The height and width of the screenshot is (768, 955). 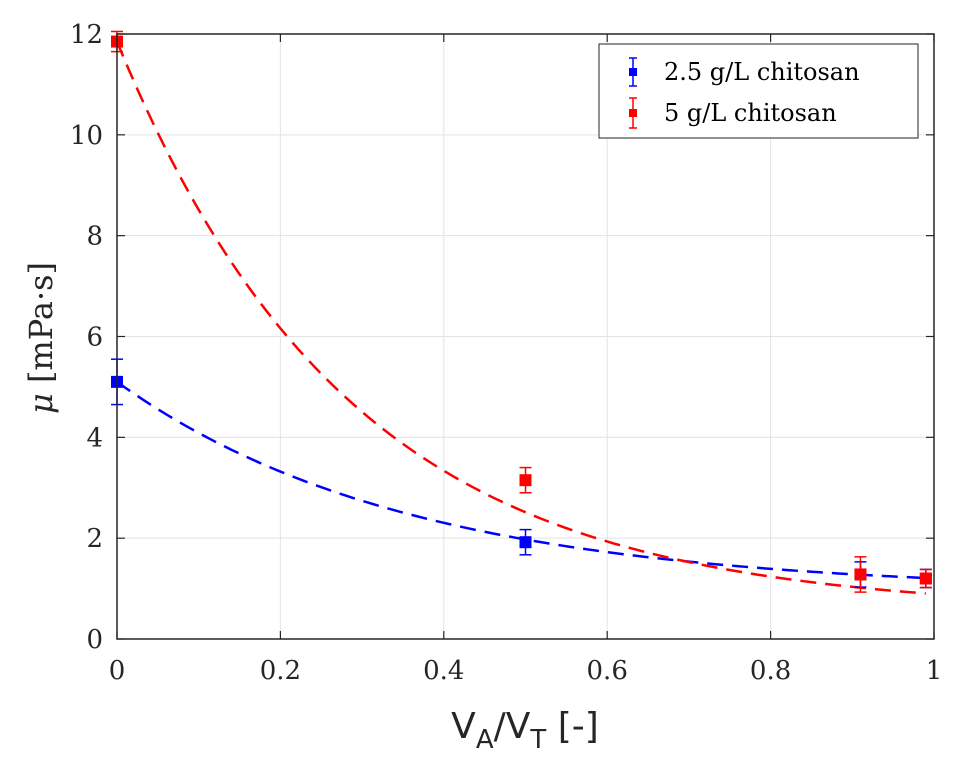 I want to click on legend-box, so click(x=758, y=91).